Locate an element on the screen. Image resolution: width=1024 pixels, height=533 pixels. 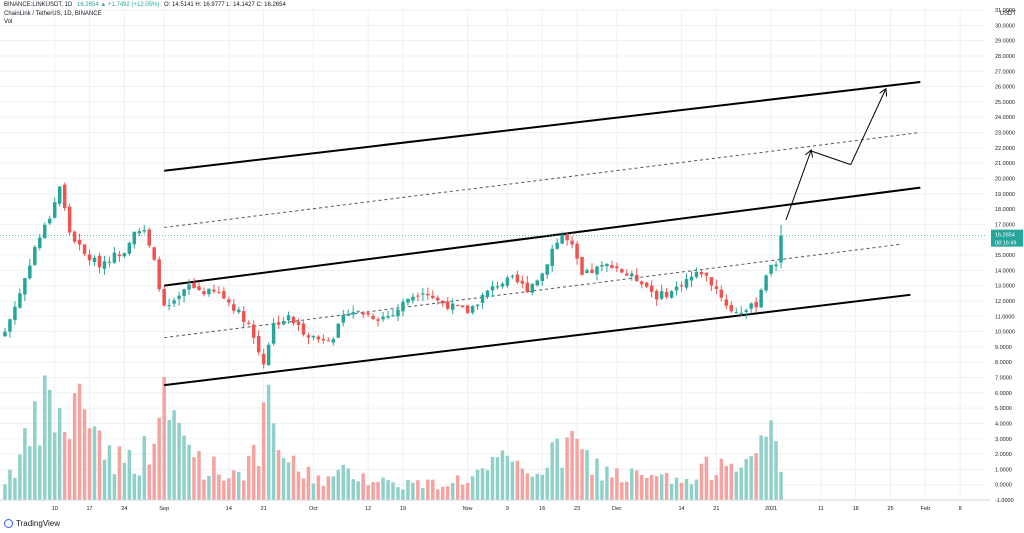
indicator-label: Vol is located at coordinates (9, 22).